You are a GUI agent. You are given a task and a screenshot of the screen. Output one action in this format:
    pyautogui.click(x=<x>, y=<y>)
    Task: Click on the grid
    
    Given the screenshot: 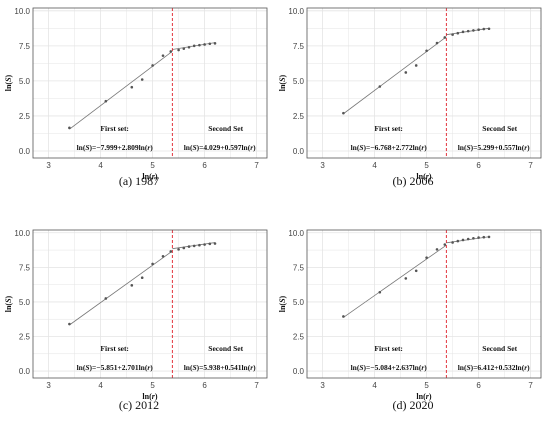 What is the action you would take?
    pyautogui.click(x=150, y=83)
    